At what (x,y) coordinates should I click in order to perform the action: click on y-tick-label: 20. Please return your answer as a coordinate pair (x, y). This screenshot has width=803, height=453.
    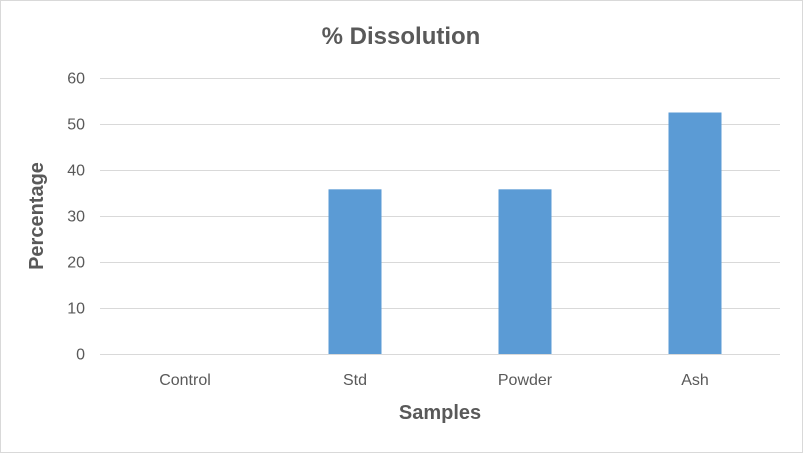
    Looking at the image, I should click on (76, 263).